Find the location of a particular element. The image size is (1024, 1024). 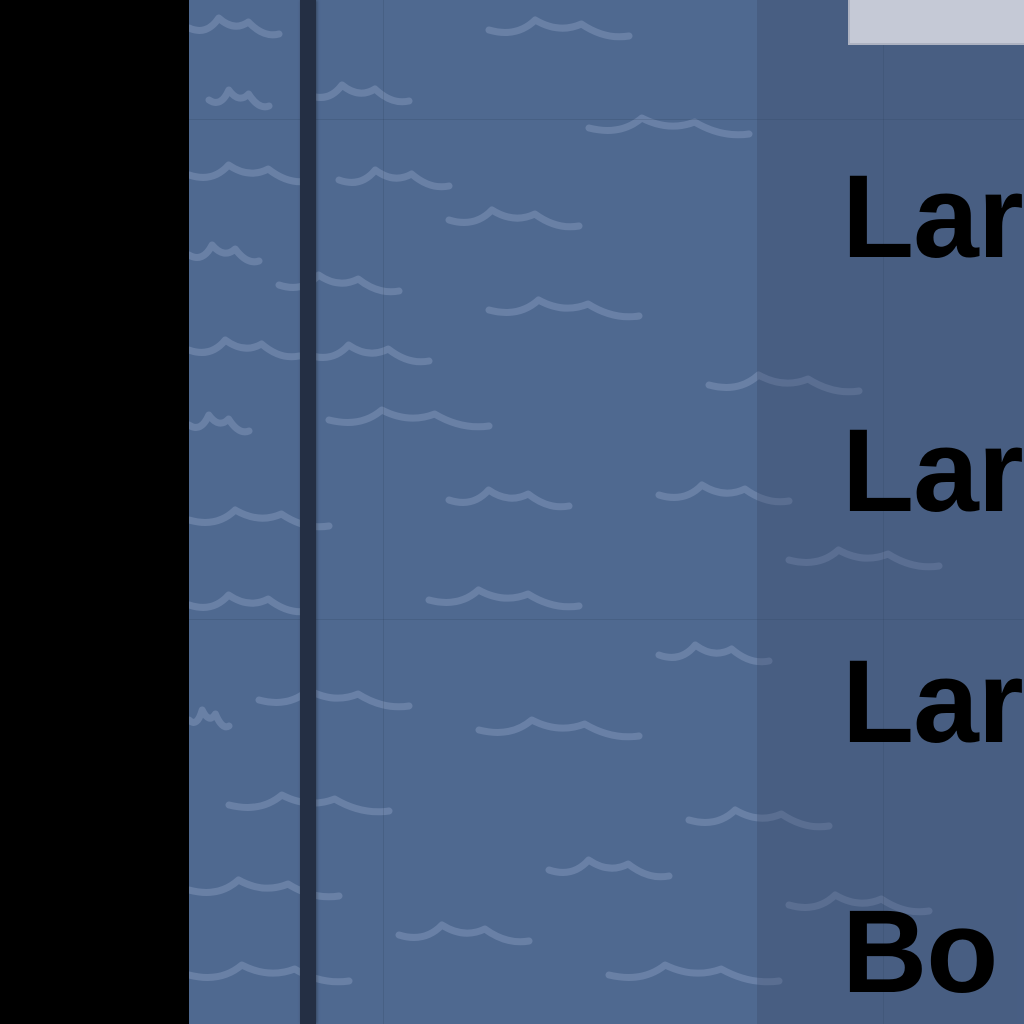

map-border-line is located at coordinates (308, 512).